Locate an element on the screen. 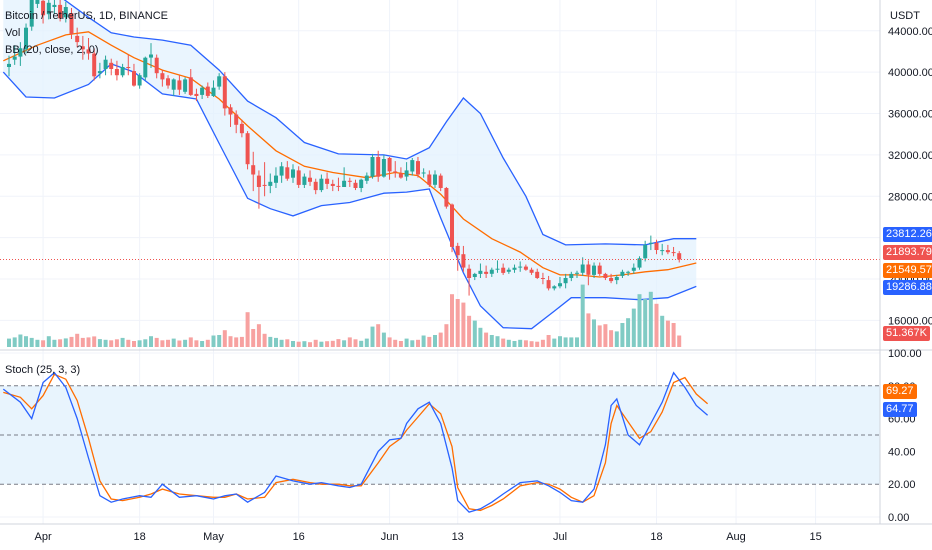  basis-badge: 21549.57 is located at coordinates (907, 270).